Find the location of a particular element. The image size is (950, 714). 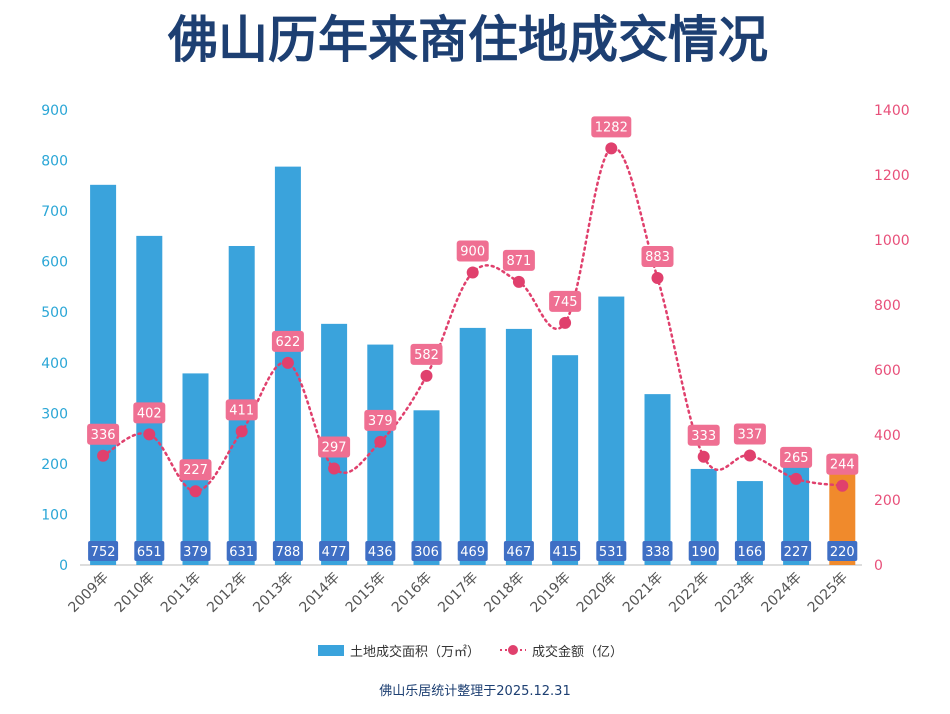

left-tick-label: 0 is located at coordinates (63, 566).